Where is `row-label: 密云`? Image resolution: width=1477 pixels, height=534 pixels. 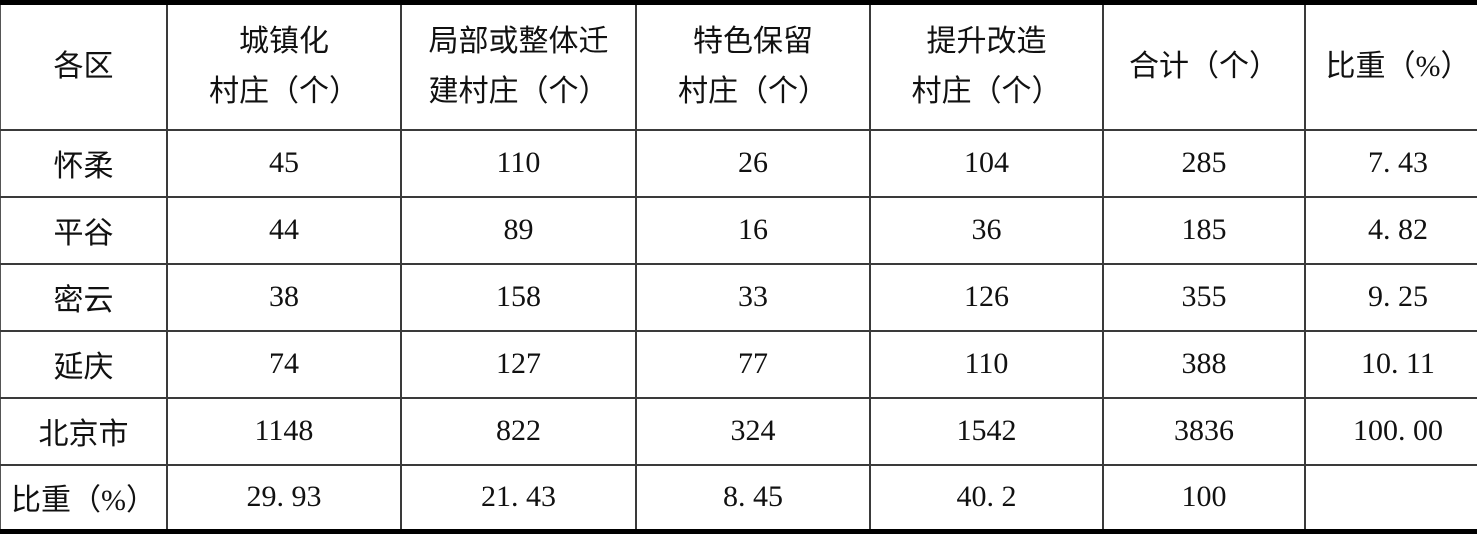 row-label: 密云 is located at coordinates (84, 297).